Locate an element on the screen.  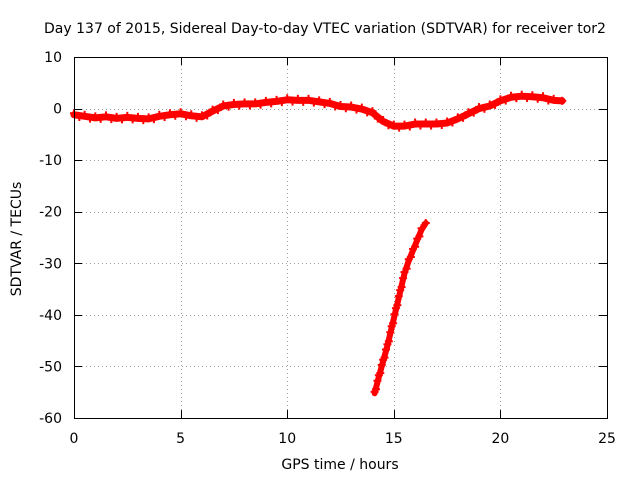
x-tick-label: 20 is located at coordinates (500, 439).